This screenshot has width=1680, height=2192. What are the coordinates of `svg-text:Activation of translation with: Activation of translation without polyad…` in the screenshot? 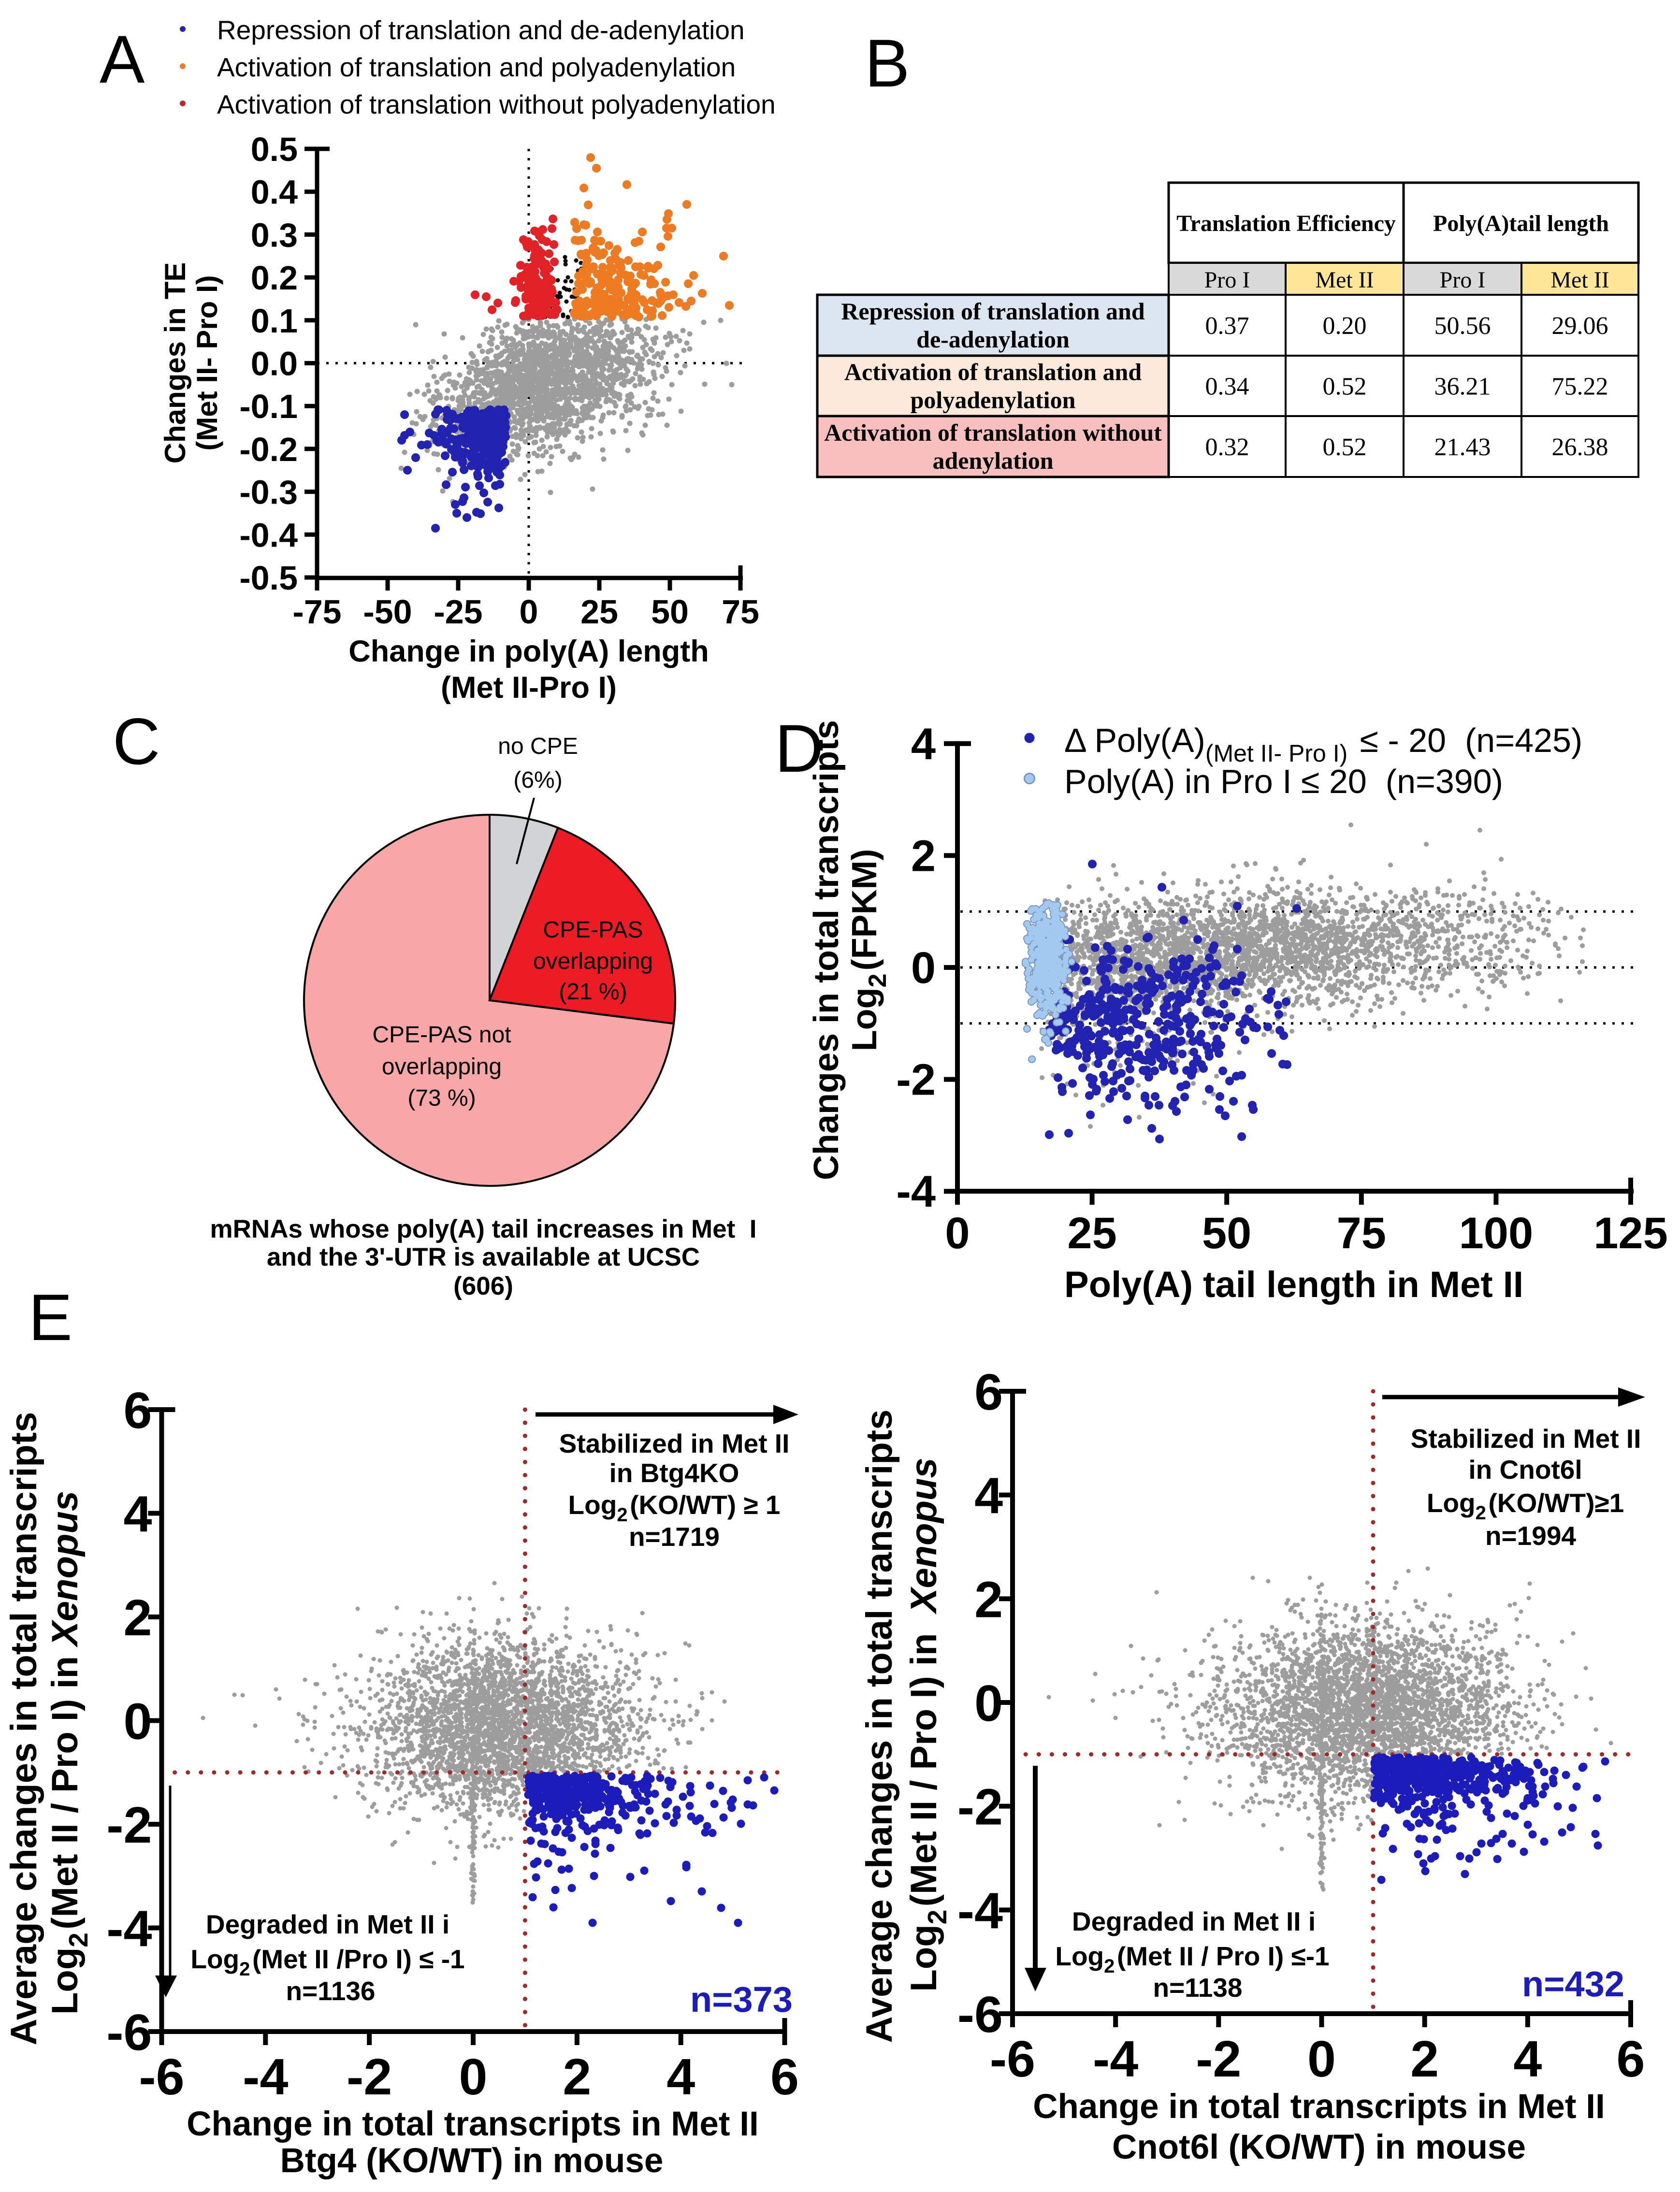 It's located at (496, 104).